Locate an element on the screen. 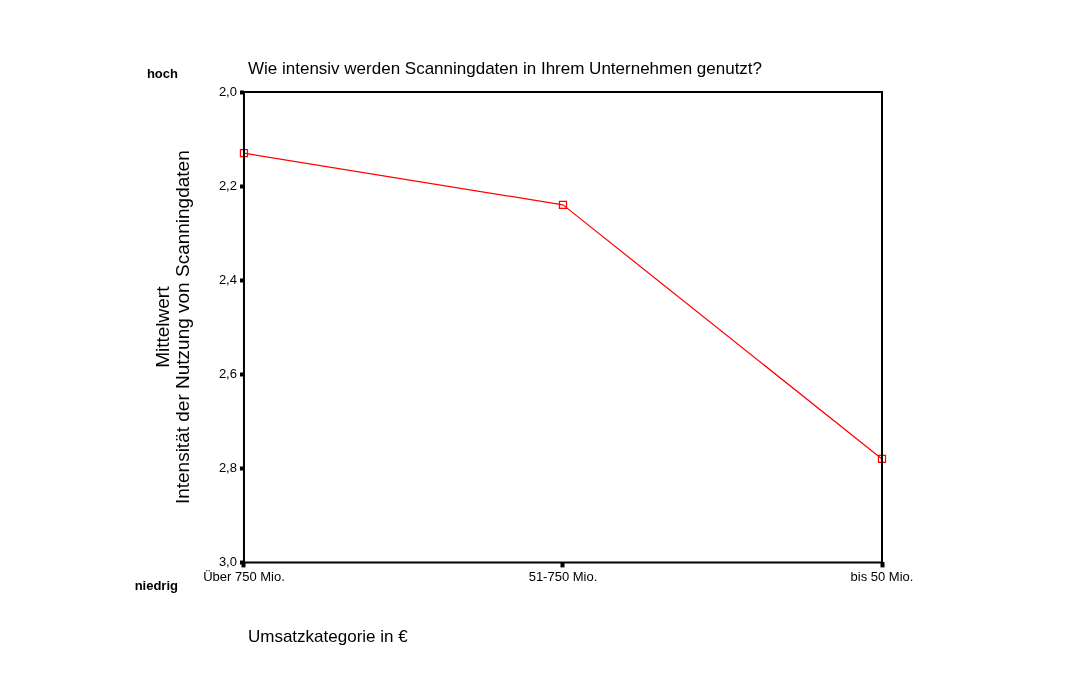  text: niedrig is located at coordinates (156, 586).